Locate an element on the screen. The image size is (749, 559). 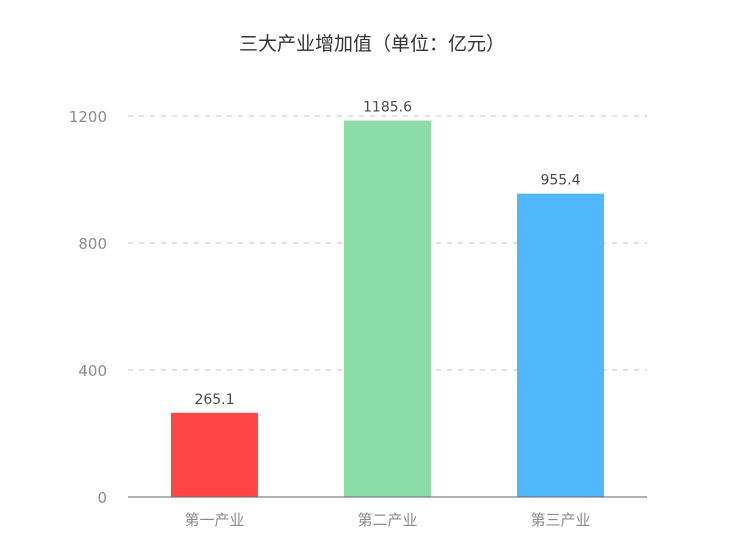
y-tick-label: 0 is located at coordinates (102, 498).